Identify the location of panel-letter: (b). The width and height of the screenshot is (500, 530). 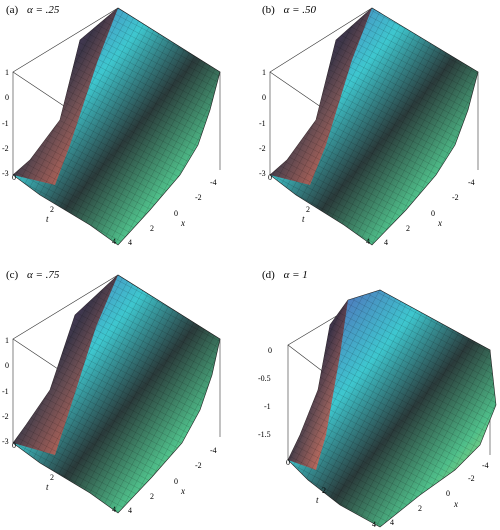
(268, 10).